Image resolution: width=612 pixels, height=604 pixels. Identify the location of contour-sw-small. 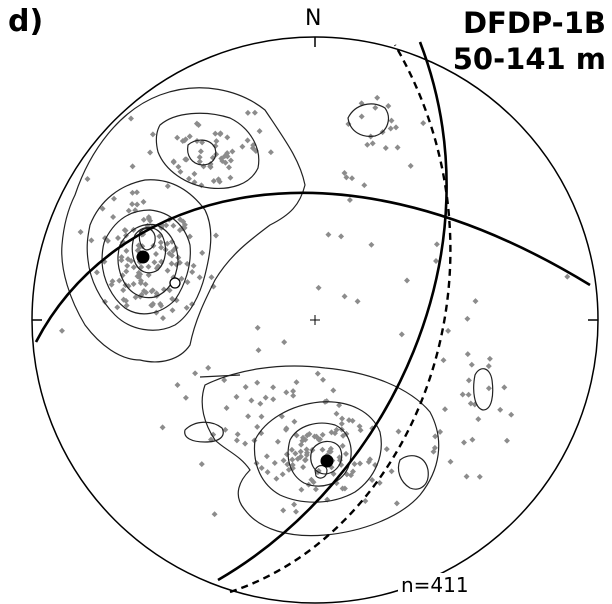
(204, 432).